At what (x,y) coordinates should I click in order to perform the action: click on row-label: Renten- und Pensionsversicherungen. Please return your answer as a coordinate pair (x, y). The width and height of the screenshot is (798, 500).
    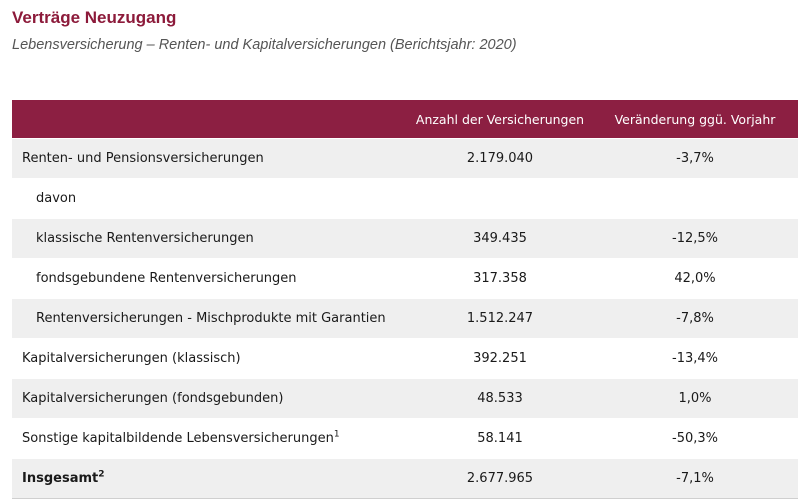
    Looking at the image, I should click on (143, 158).